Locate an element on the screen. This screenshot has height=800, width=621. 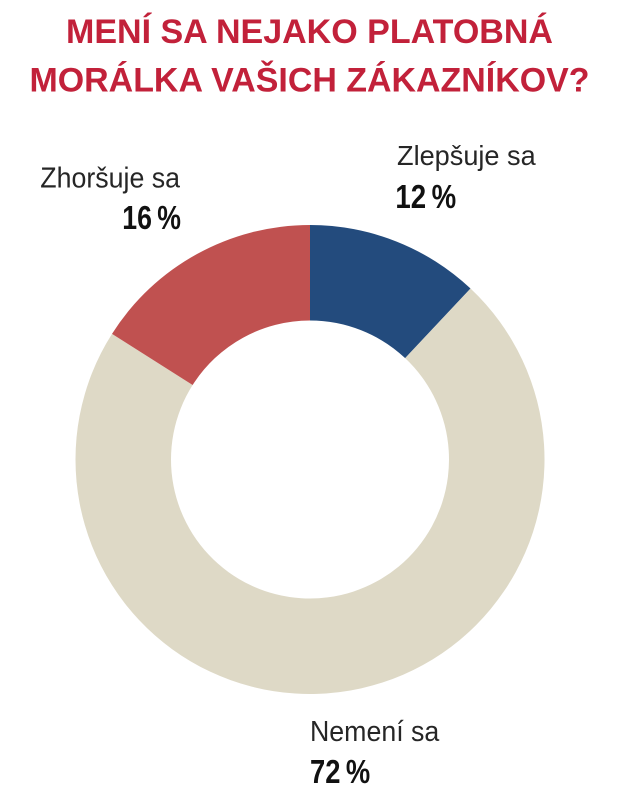
svg-text: Zhoršuje sa is located at coordinates (110, 179).